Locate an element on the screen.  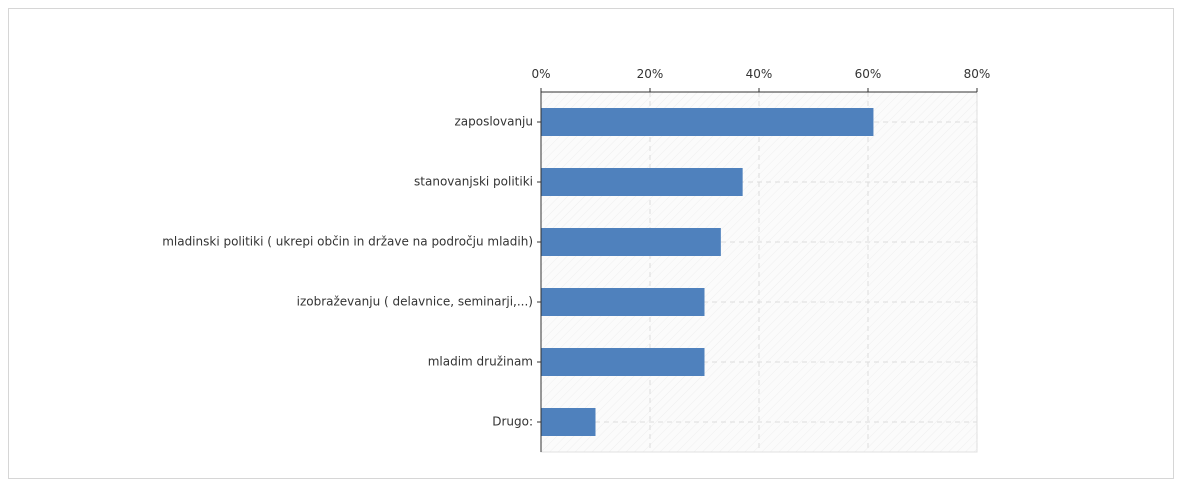
y-tick-label: Drugo: is located at coordinates (512, 421).